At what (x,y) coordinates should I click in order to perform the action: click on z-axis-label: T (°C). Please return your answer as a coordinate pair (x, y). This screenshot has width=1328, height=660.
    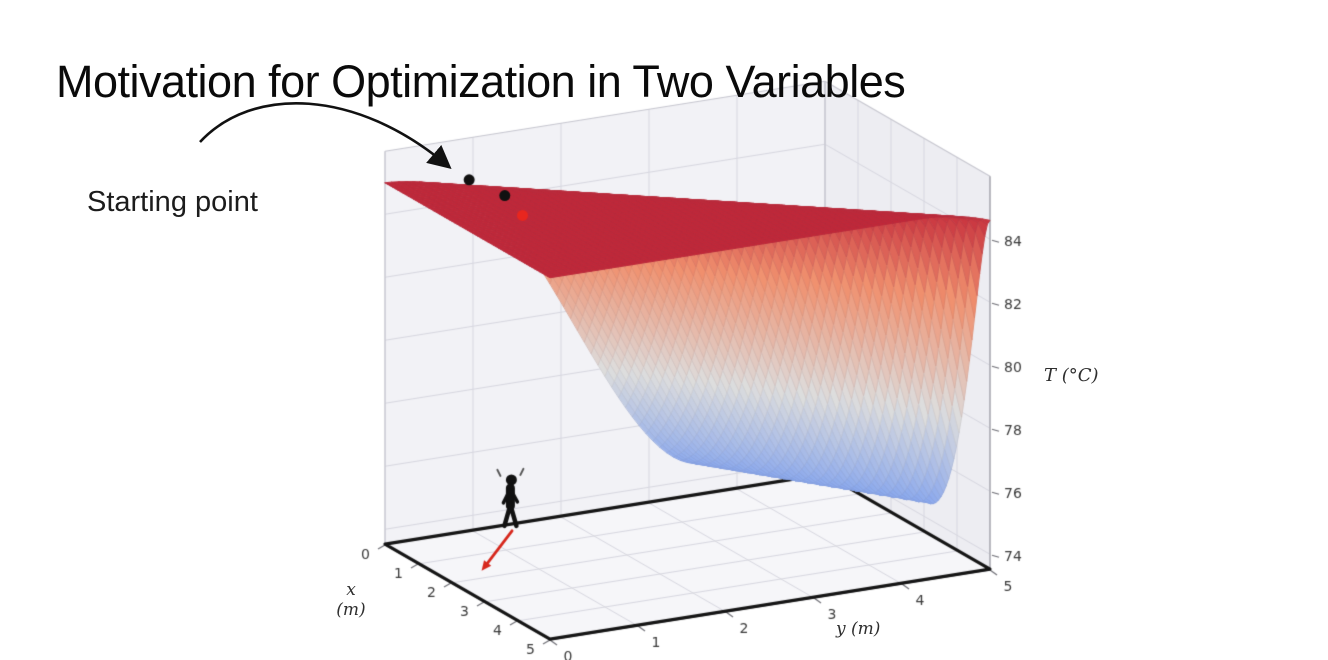
    Looking at the image, I should click on (1071, 375).